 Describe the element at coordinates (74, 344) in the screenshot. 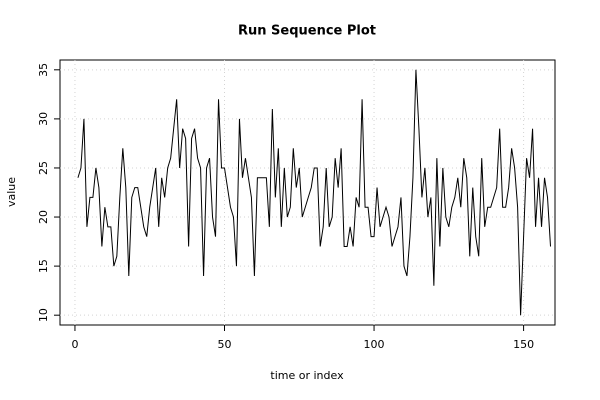

I see `x-tick-label: 0` at that location.